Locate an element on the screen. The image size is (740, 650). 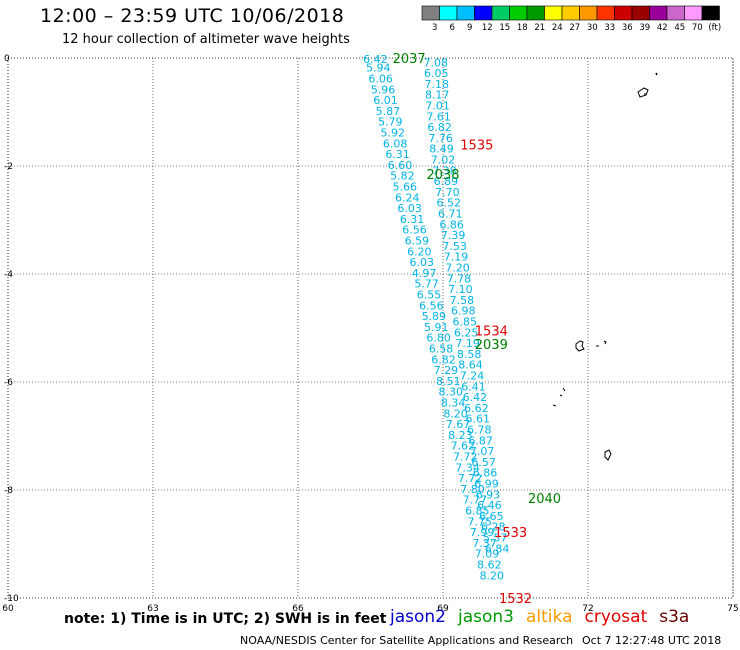
swh-value-label: 5.57 is located at coordinates (495, 538).